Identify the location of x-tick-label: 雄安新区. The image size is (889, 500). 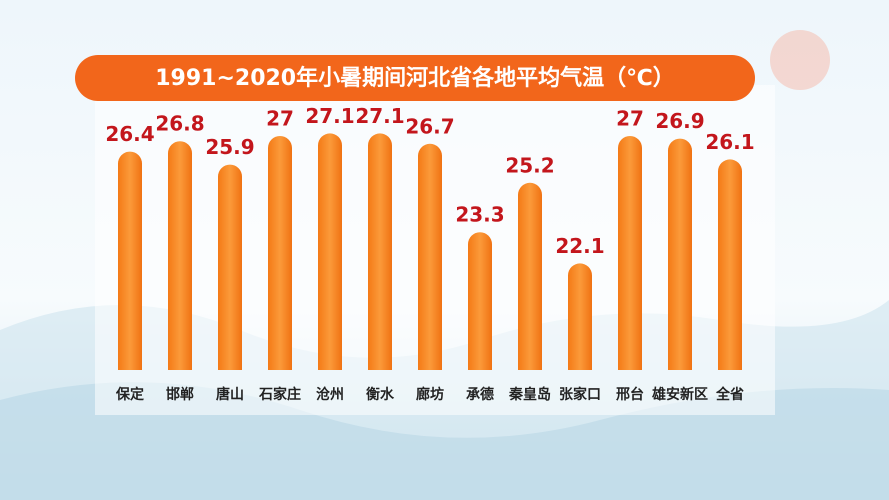
(679, 394).